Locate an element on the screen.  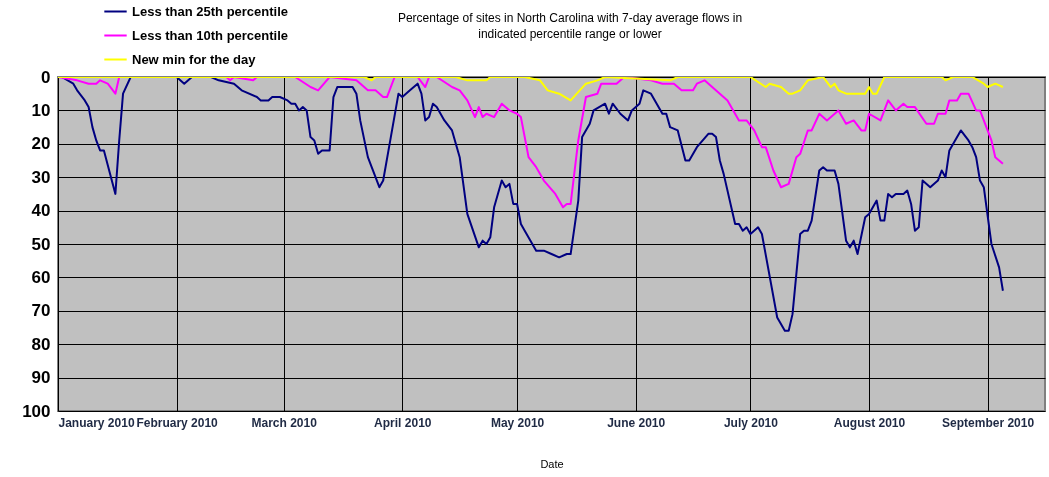
y-tick-label: 30 is located at coordinates (41, 177).